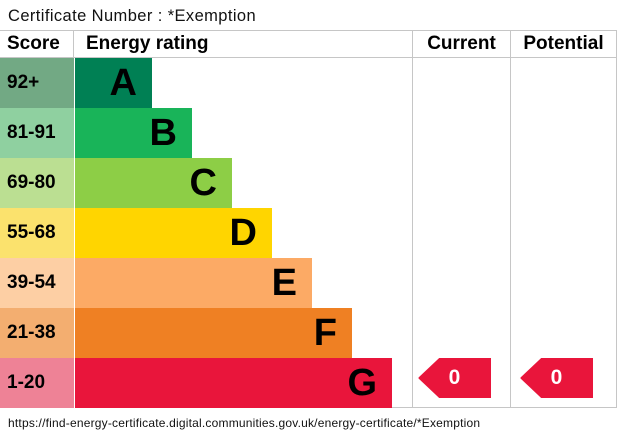 Image resolution: width=620 pixels, height=440 pixels. Describe the element at coordinates (563, 44) in the screenshot. I see `column-header-potential: Potential` at that location.